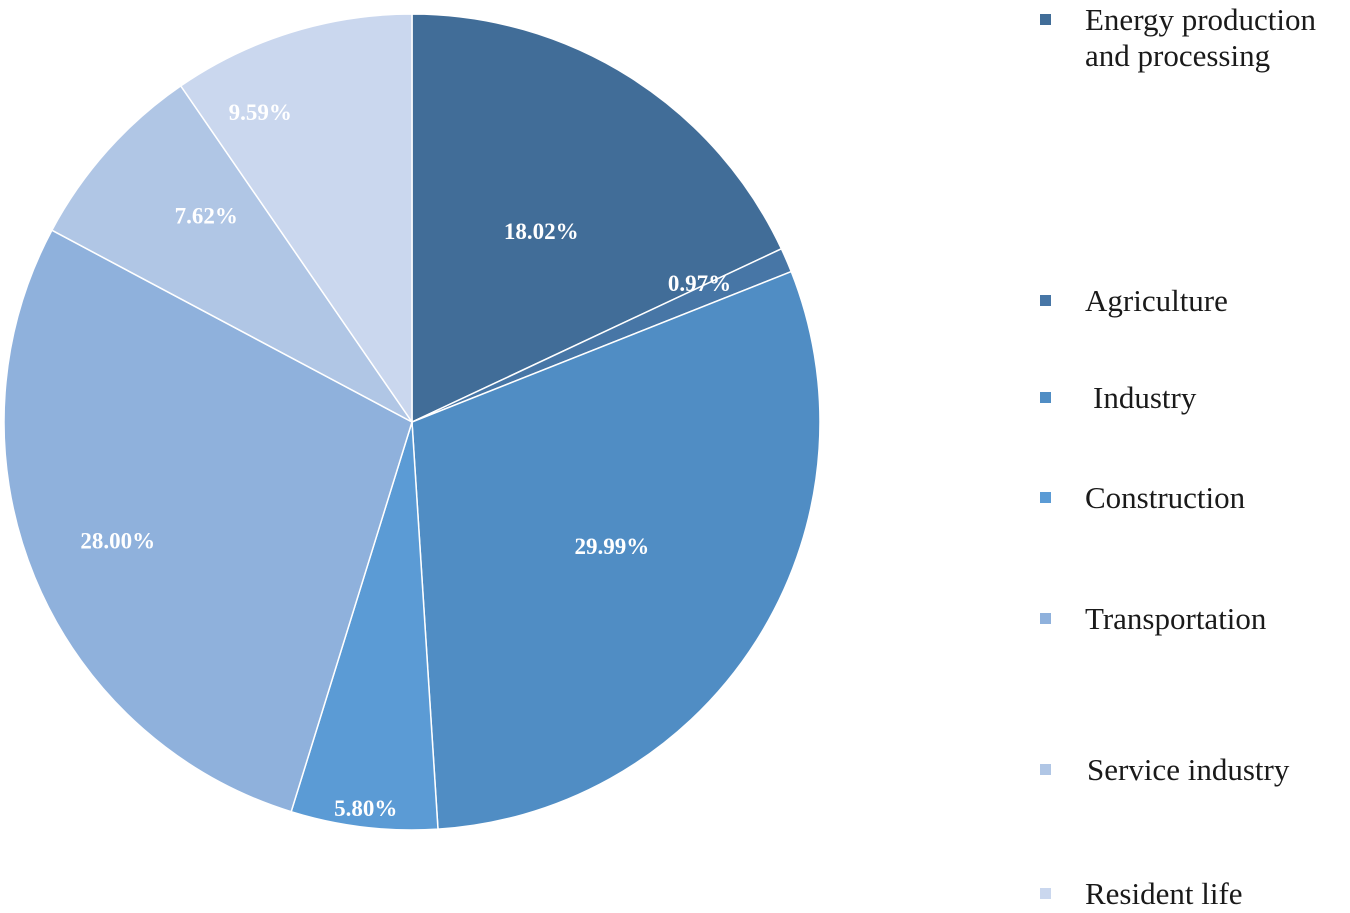 This screenshot has height=913, width=1350. I want to click on legend-item-transportation: Transportation, so click(1195, 619).